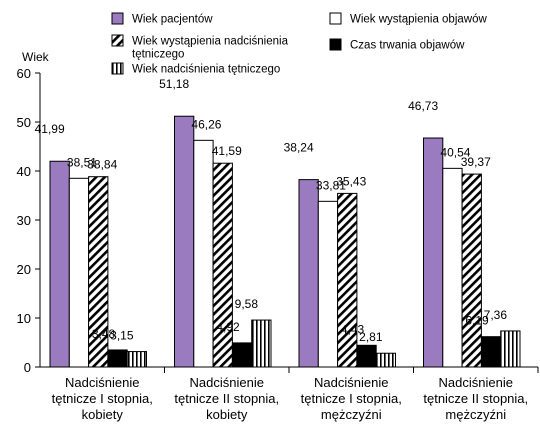  I want to click on y-tick-label: 60, so click(24, 73).